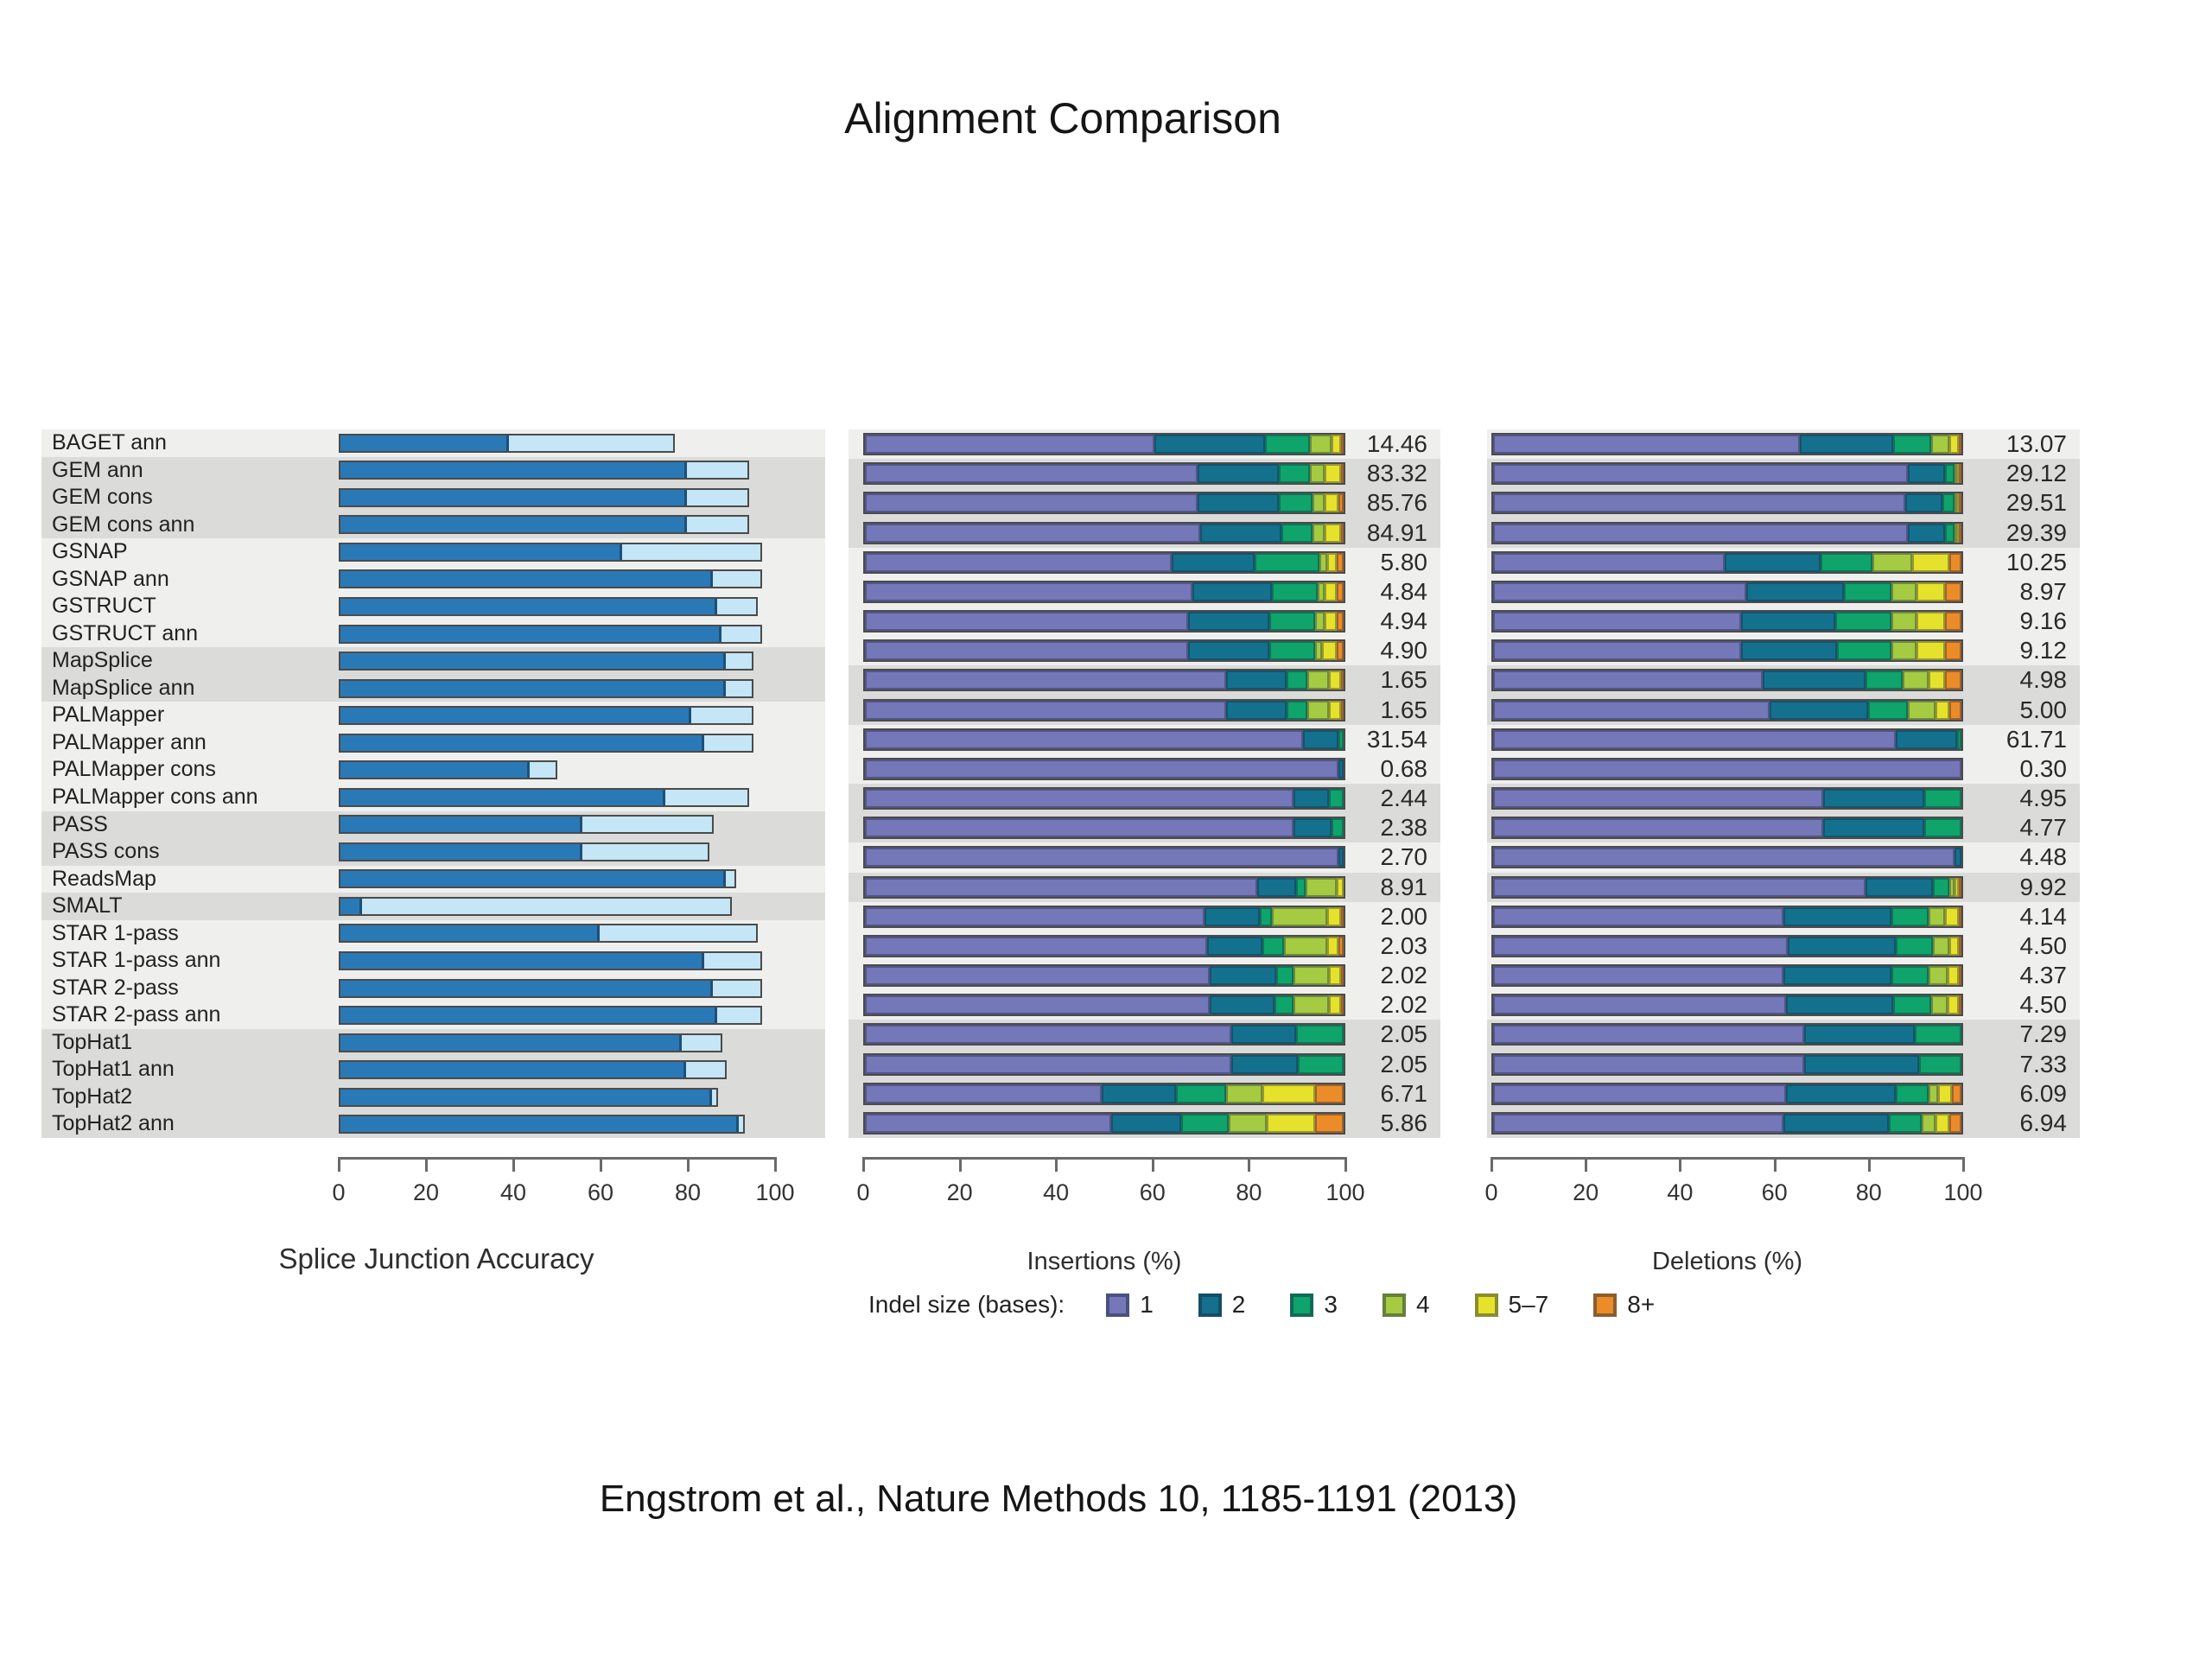 The height and width of the screenshot is (1659, 2212). I want to click on row-label: STAR 2-pass ann, so click(136, 1014).